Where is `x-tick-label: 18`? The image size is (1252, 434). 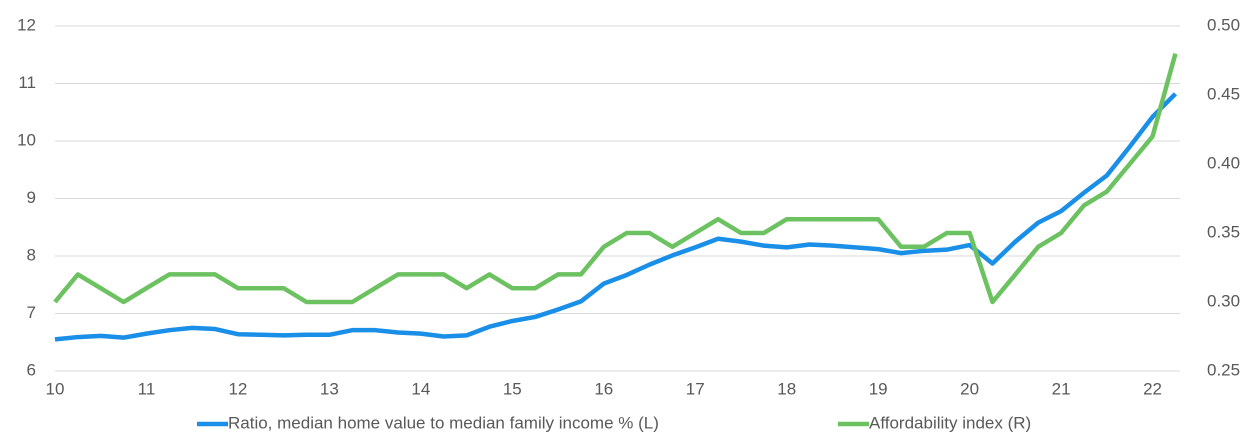
x-tick-label: 18 is located at coordinates (786, 388).